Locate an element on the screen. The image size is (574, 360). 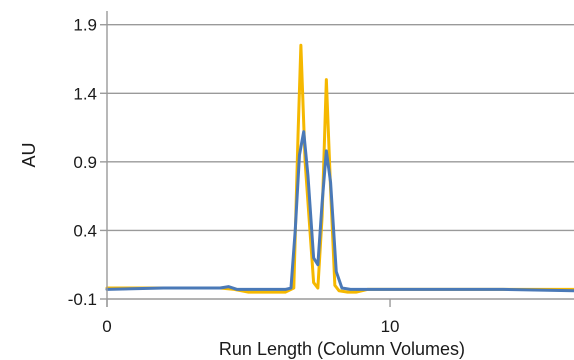
y-axis-title: AU is located at coordinates (29, 154).